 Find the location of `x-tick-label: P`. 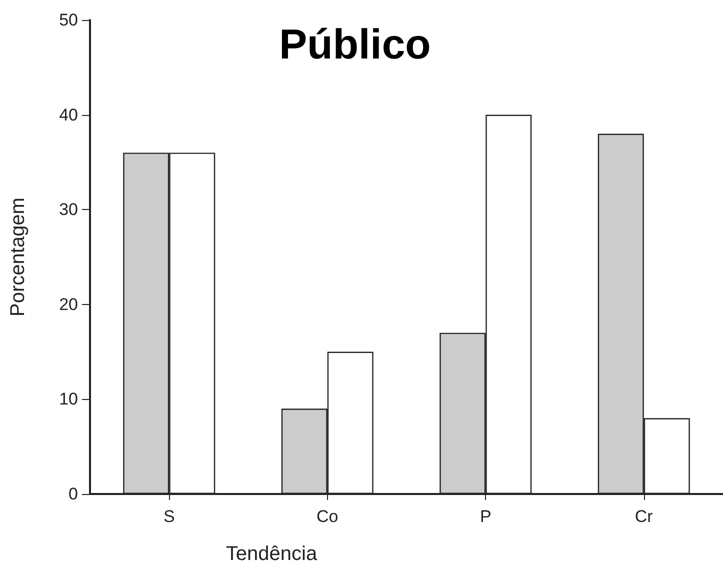

x-tick-label: P is located at coordinates (486, 516).